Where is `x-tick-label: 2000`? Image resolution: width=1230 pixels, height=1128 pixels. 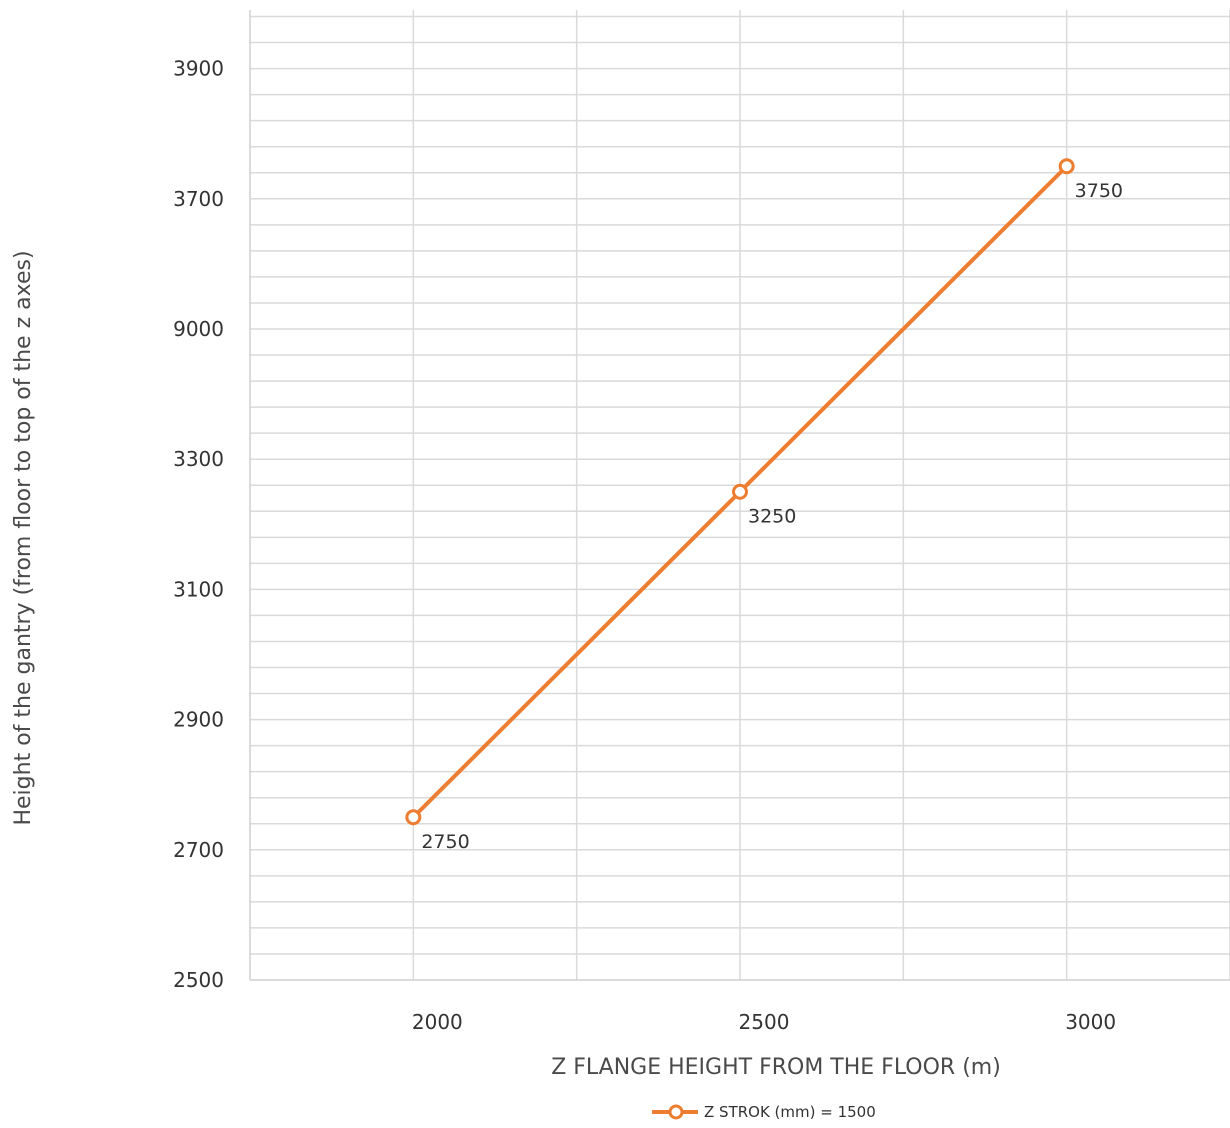
x-tick-label: 2000 is located at coordinates (437, 1022).